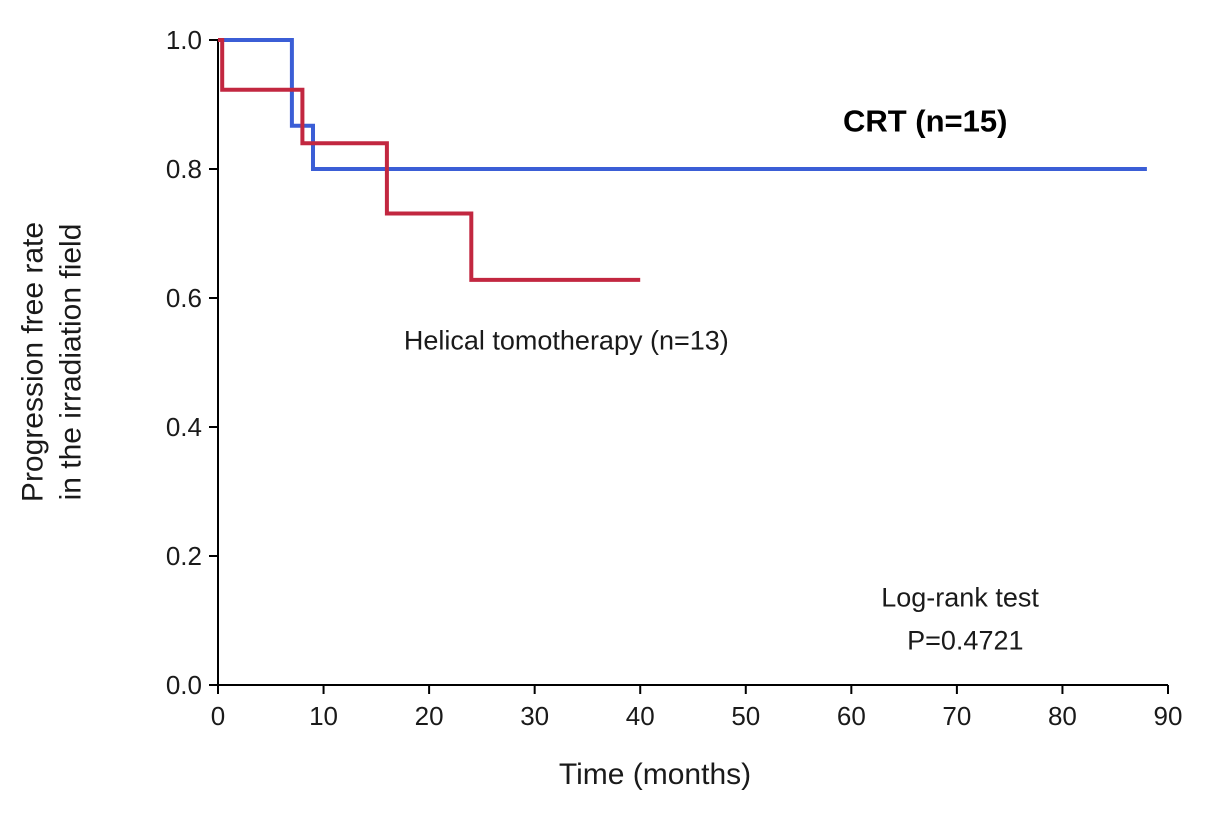 The image size is (1205, 816). I want to click on y-tick-label: 0.0, so click(184, 685).